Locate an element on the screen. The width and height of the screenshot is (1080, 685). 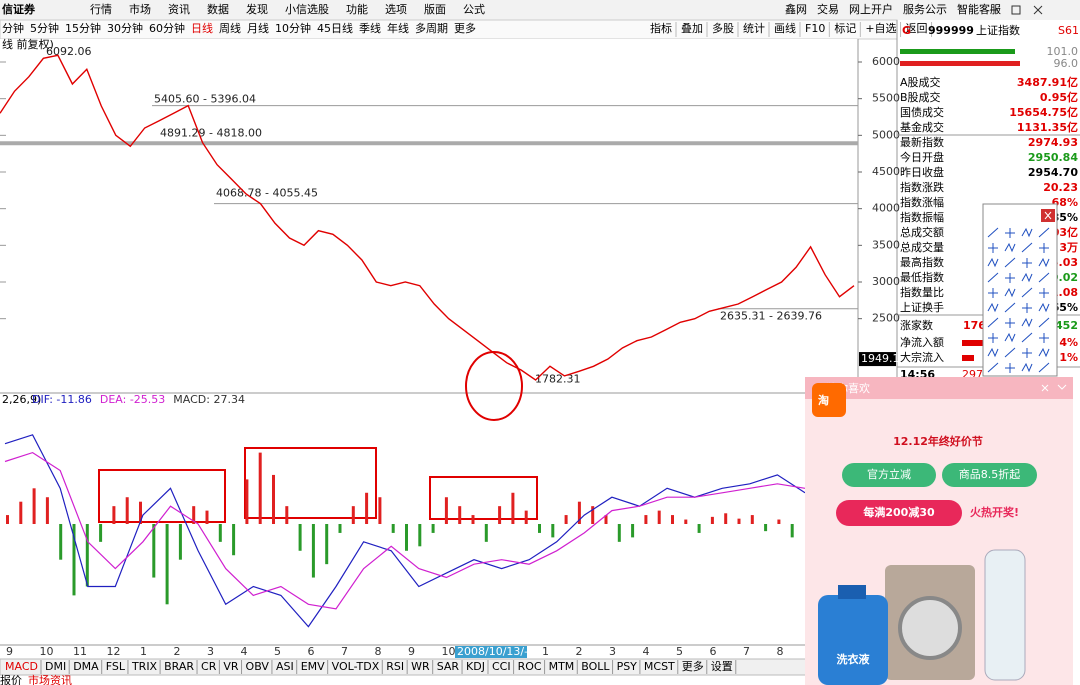
indicator-tab: CCI is located at coordinates (501, 666).